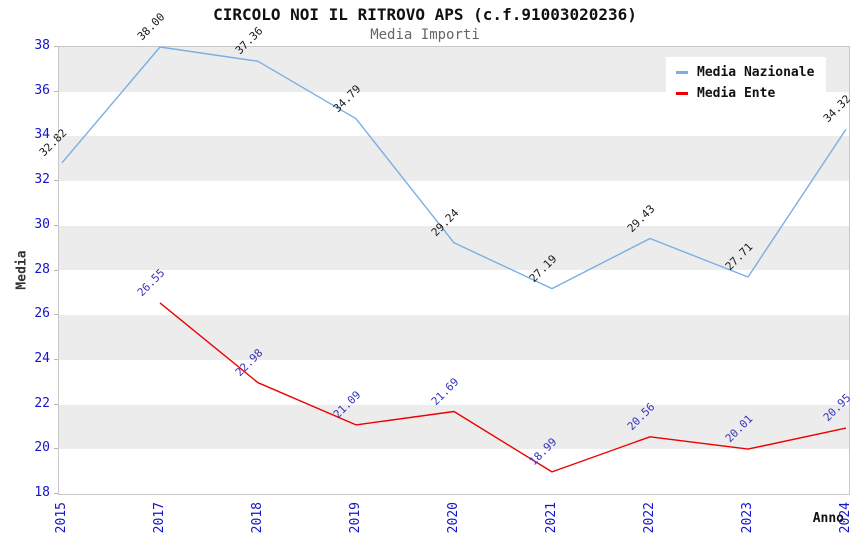 The width and height of the screenshot is (850, 550). I want to click on x-tick-label: 2024, so click(844, 518).